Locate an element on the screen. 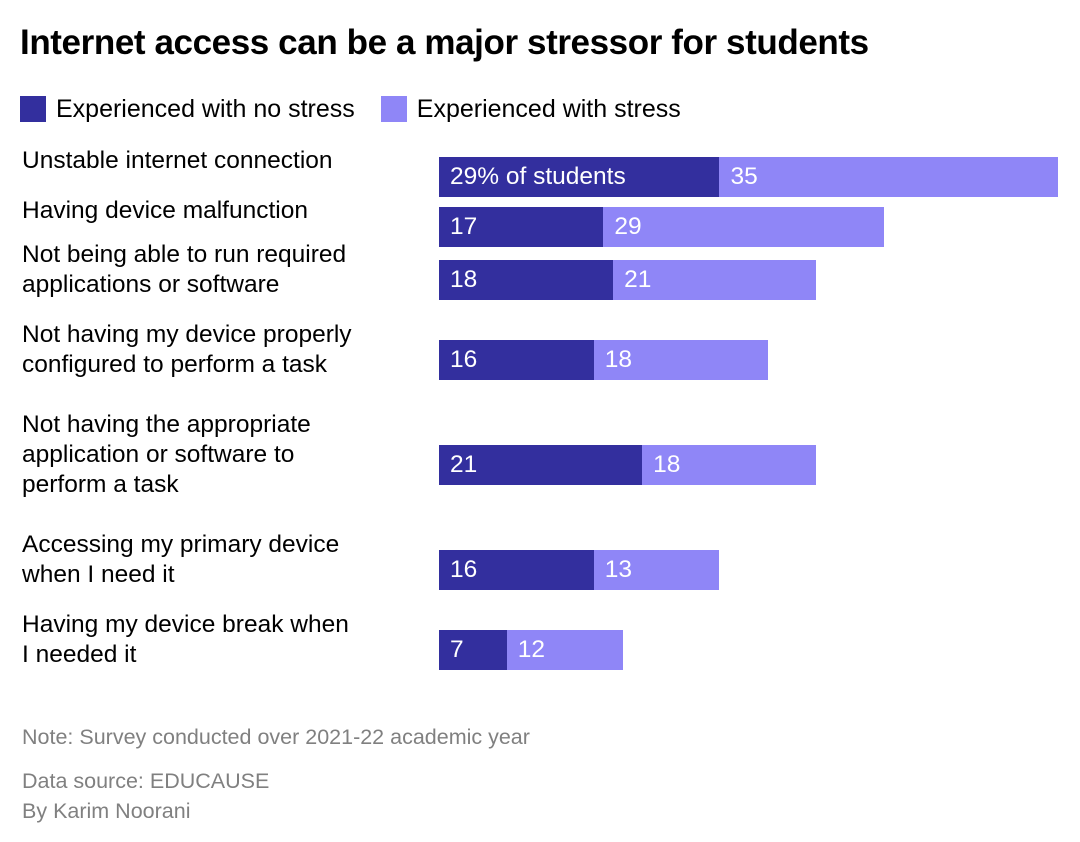  legend-item-no-stress: Experienced with no stress is located at coordinates (187, 109).